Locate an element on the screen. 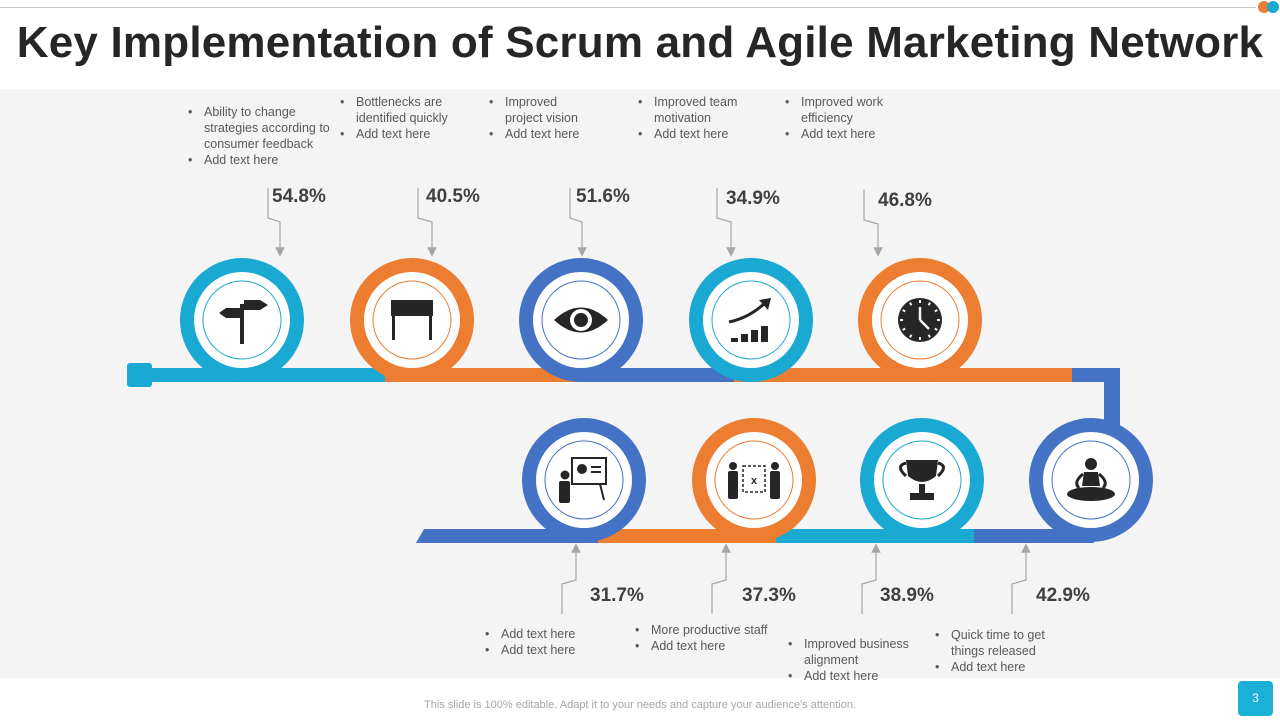 The width and height of the screenshot is (1280, 720). bottom-step-2-notes: More productive staffAdd text here is located at coordinates (713, 638).